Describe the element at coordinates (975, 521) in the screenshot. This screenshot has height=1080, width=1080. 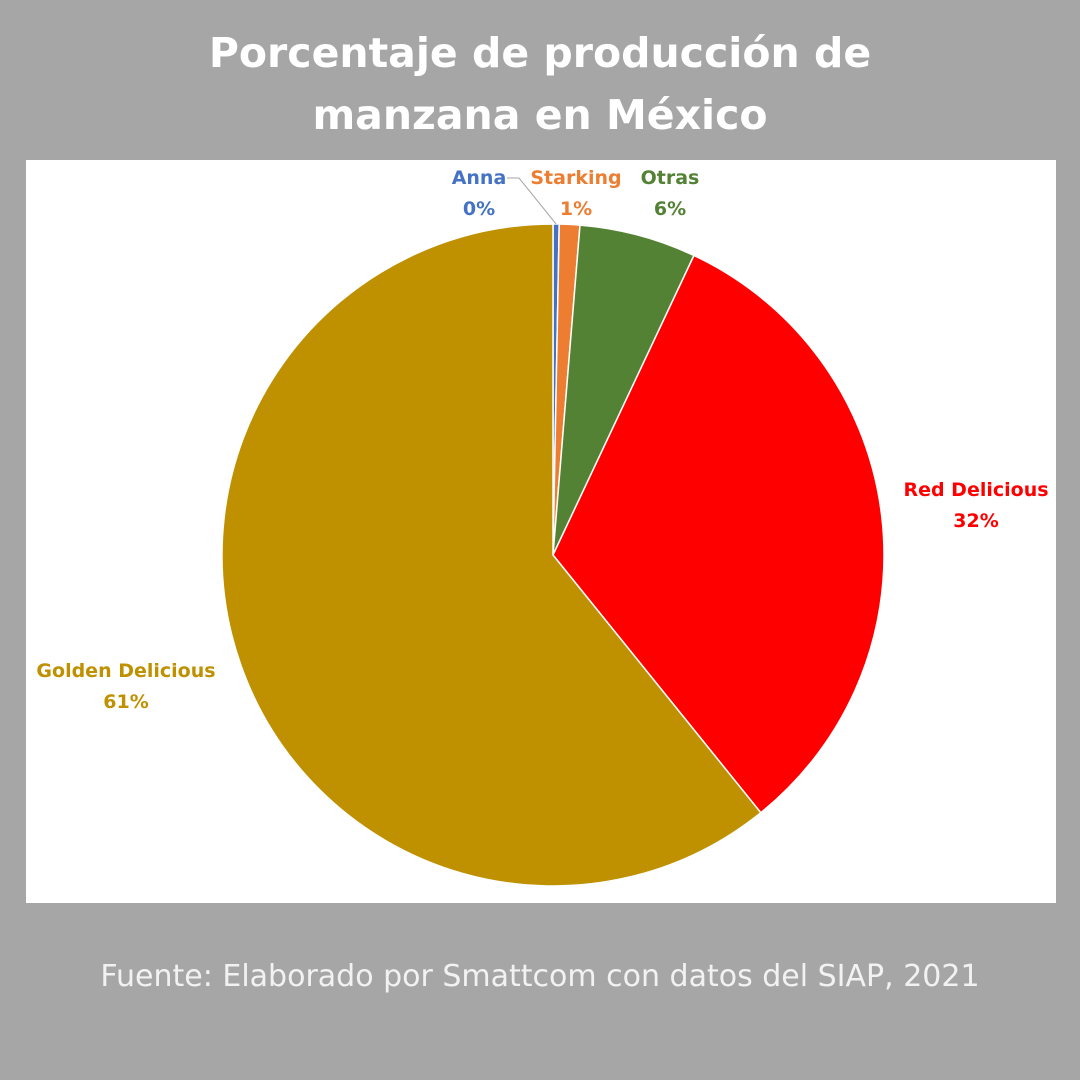
I see `slice-label-percent-red-delicious: 32%` at that location.